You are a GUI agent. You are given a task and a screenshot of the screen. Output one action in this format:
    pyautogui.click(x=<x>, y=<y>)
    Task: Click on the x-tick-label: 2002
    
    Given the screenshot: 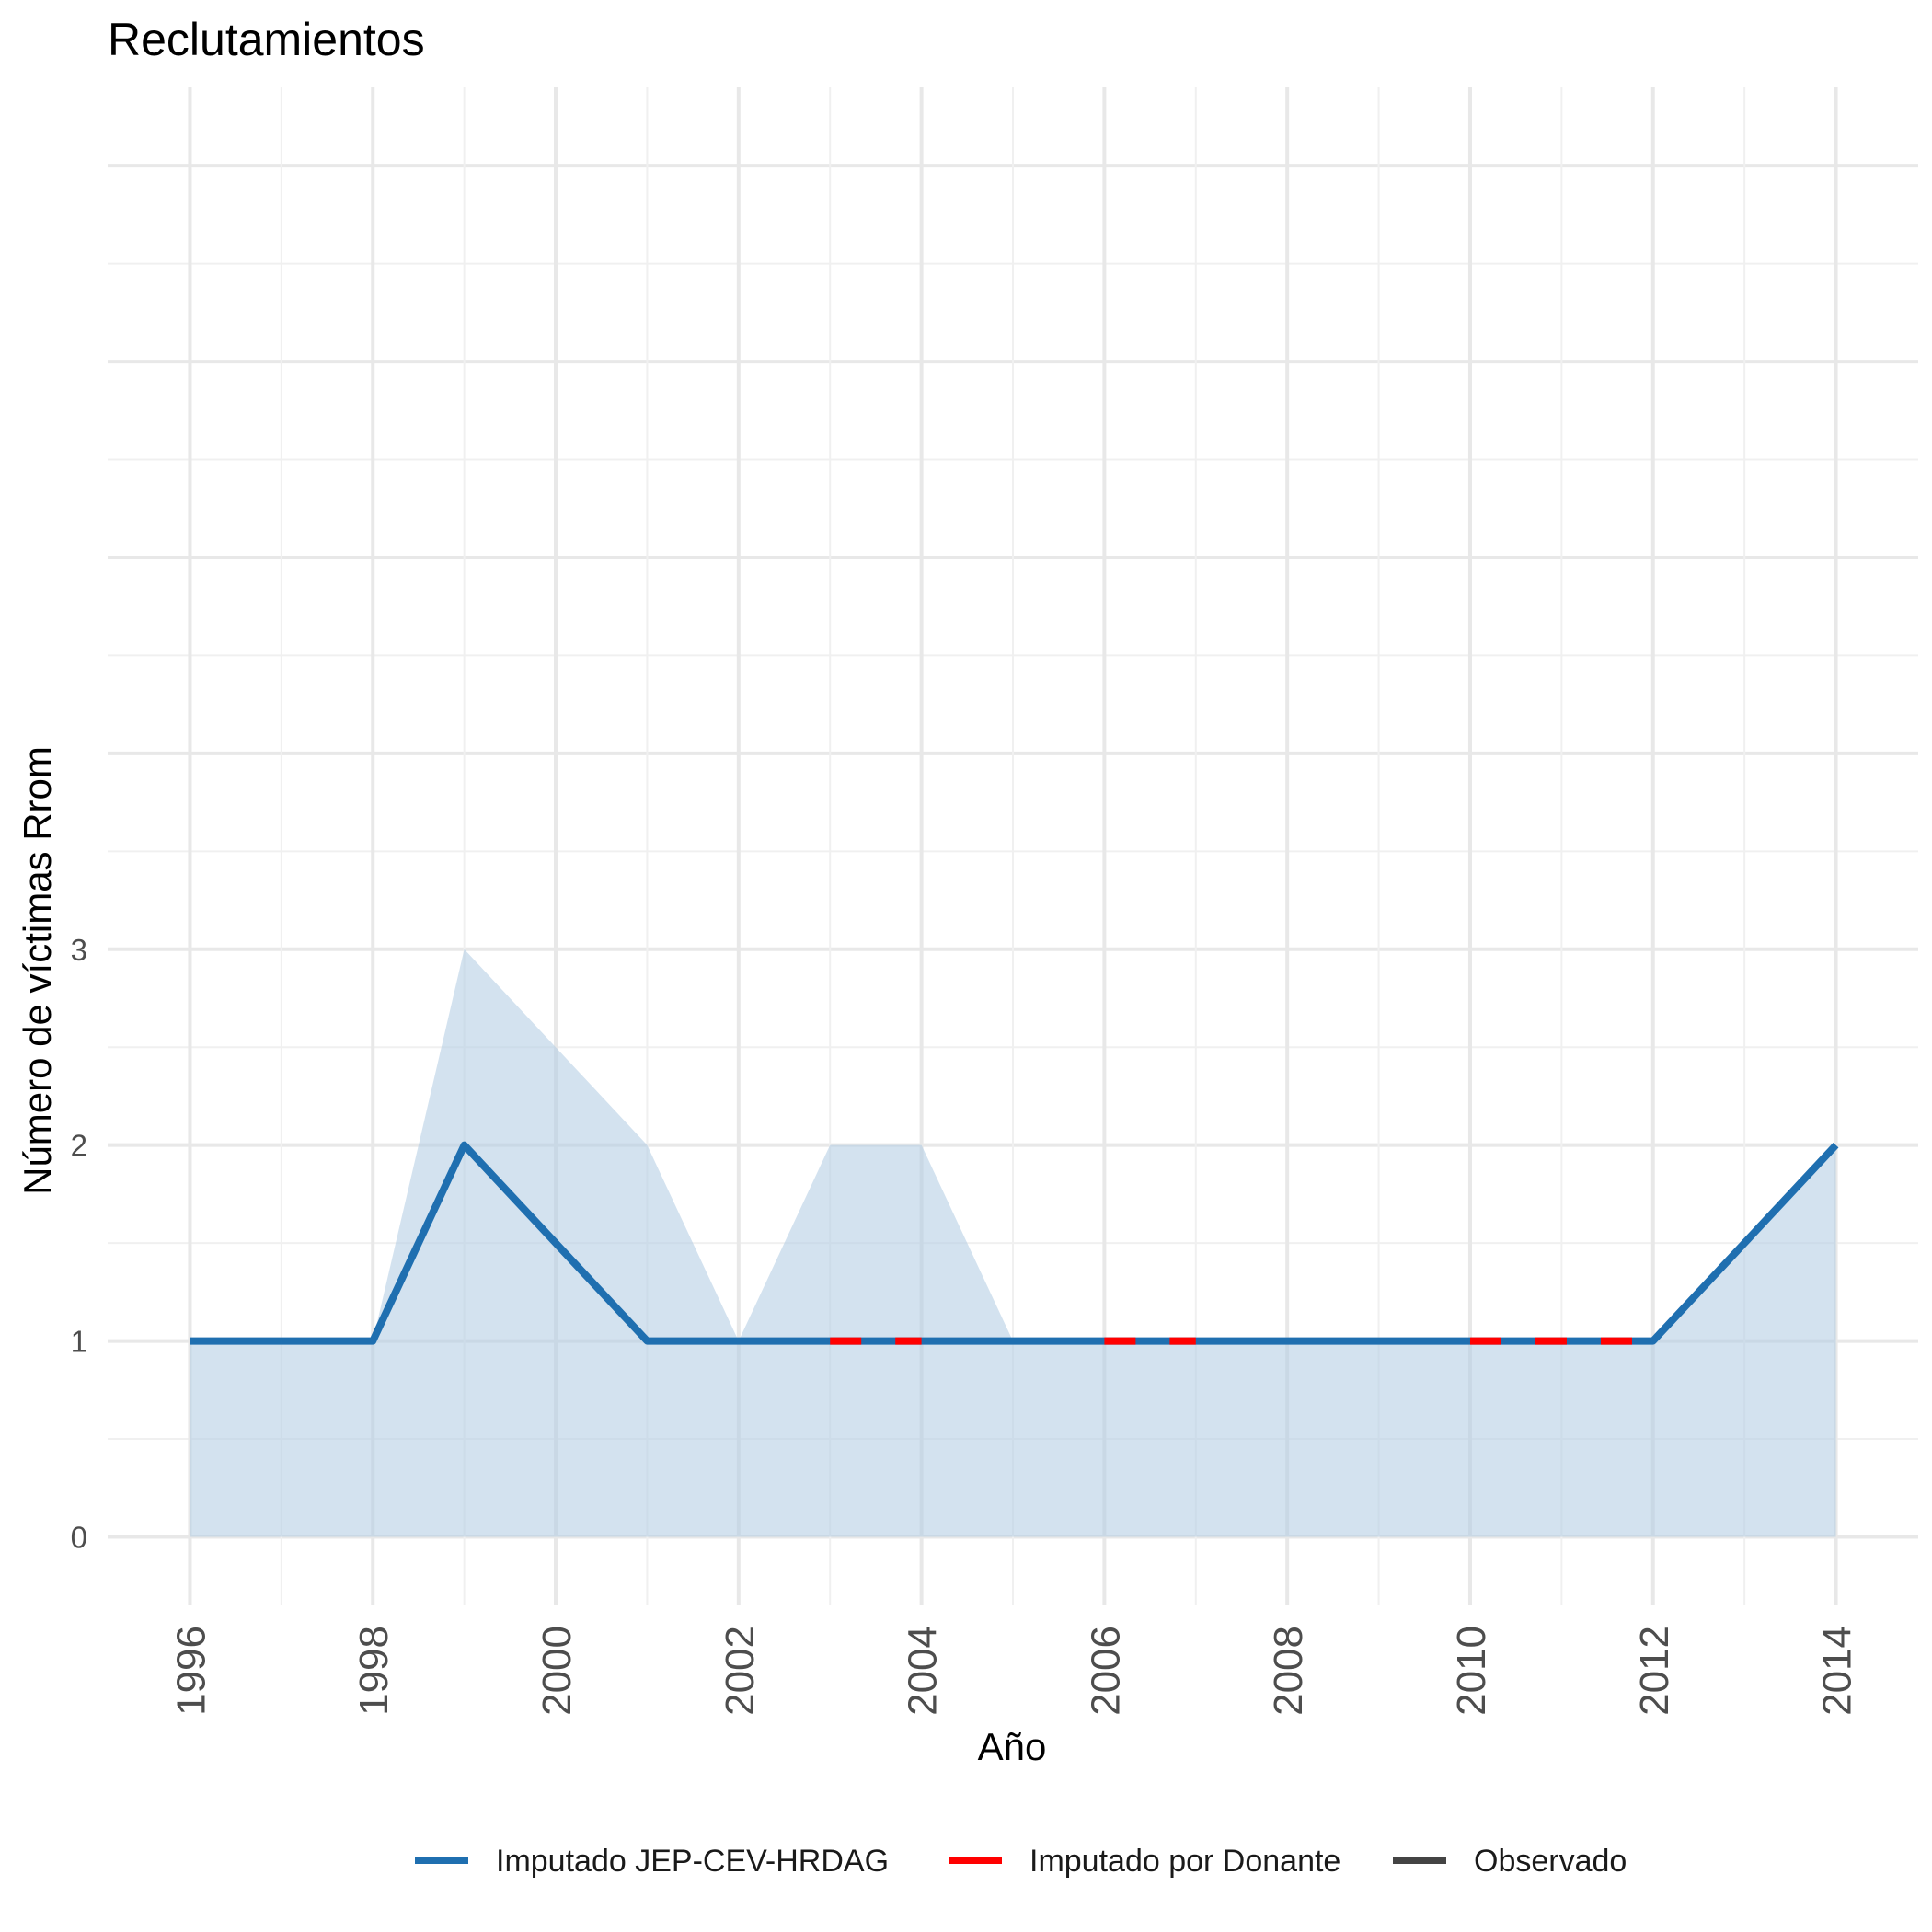 What is the action you would take?
    pyautogui.click(x=740, y=1671)
    